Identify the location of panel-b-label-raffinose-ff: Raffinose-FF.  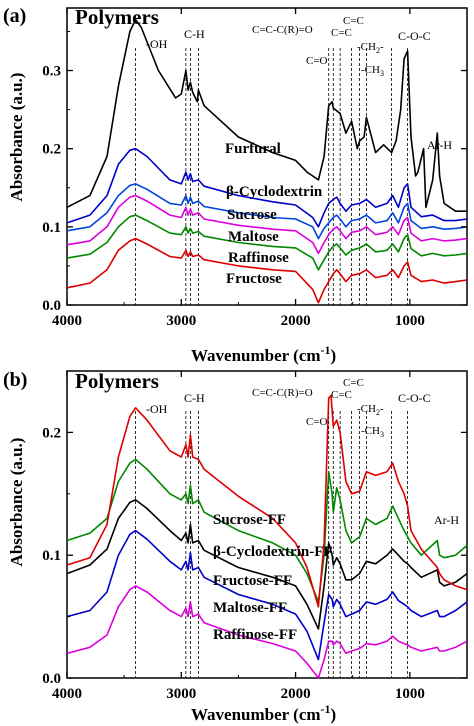
(255, 635).